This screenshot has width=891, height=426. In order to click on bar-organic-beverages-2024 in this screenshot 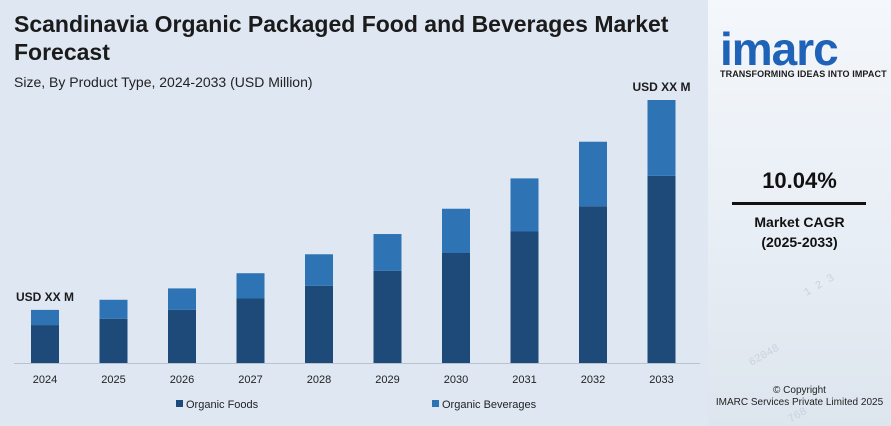, I will do `click(45, 317)`.